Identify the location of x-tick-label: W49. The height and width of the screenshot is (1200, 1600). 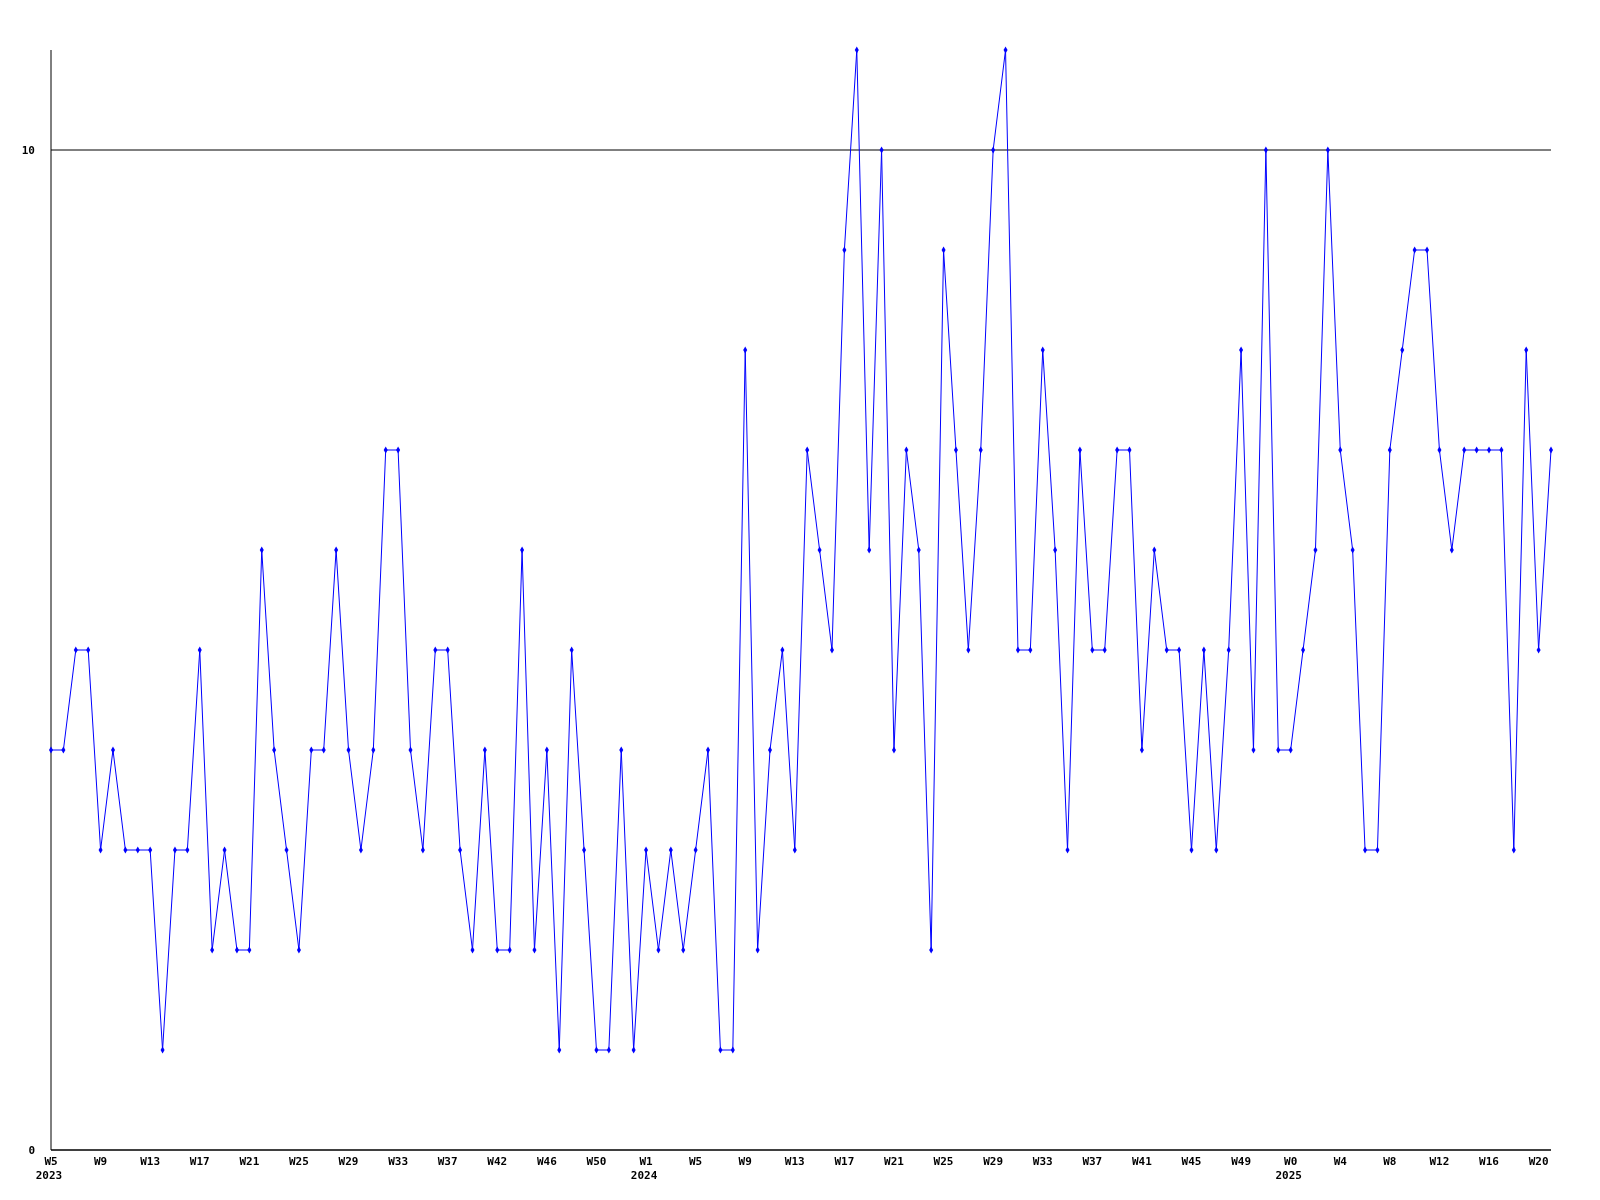
(1241, 1161).